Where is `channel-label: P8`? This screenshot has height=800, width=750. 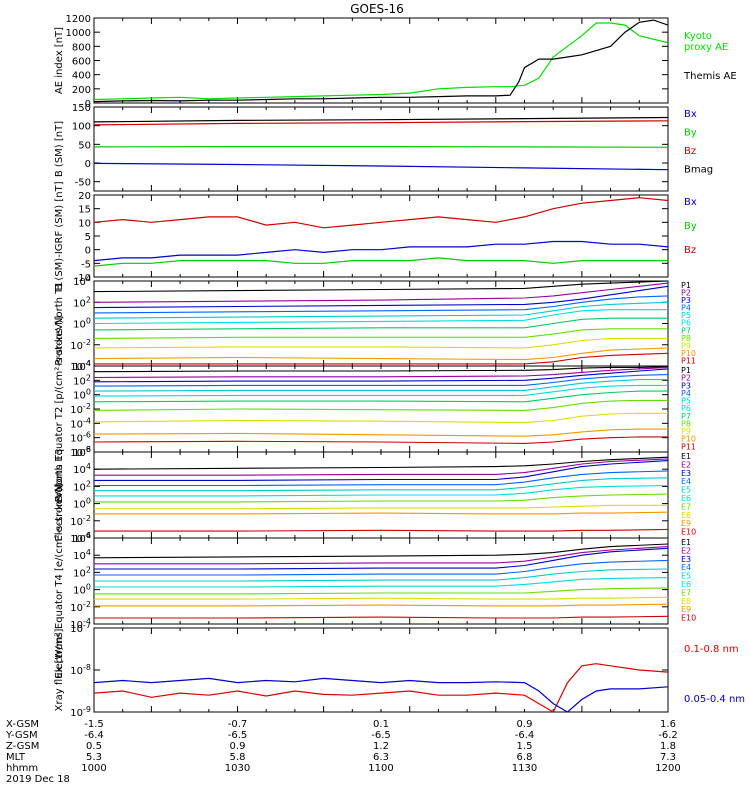
channel-label: P8 is located at coordinates (686, 338).